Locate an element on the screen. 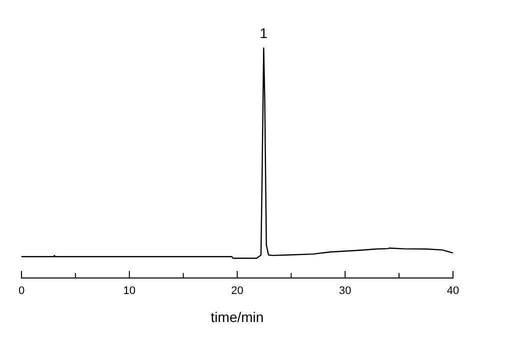  x-tick-label: 30 is located at coordinates (345, 291).